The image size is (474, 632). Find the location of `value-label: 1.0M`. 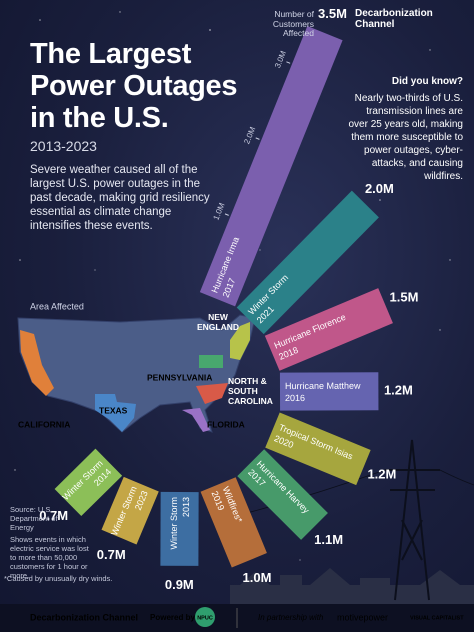

value-label: 1.0M is located at coordinates (257, 577).